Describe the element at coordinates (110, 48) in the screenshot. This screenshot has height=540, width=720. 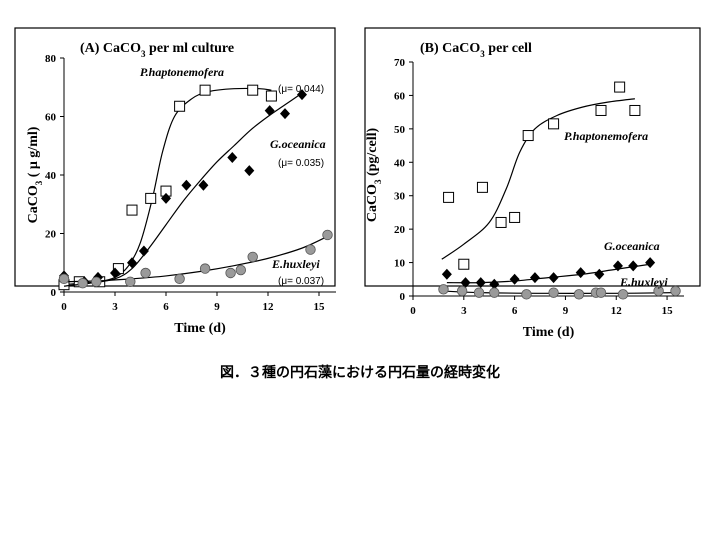
I see `panel-title-part: (A) CaCO` at that location.